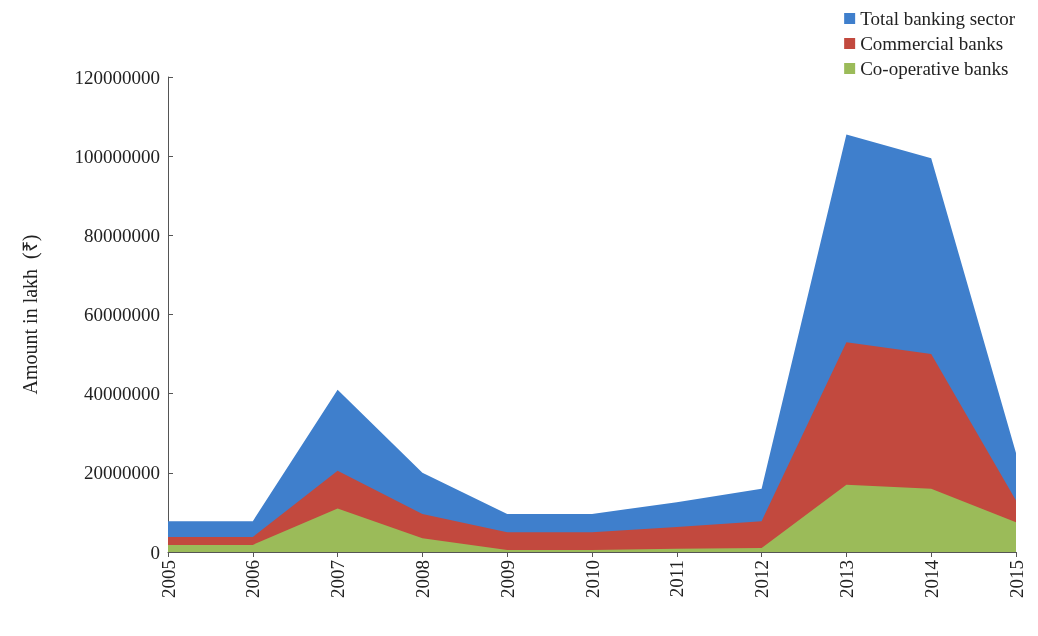 This screenshot has height=636, width=1038. What do you see at coordinates (938, 18) in the screenshot?
I see `legend-label: Total banking sector` at bounding box center [938, 18].